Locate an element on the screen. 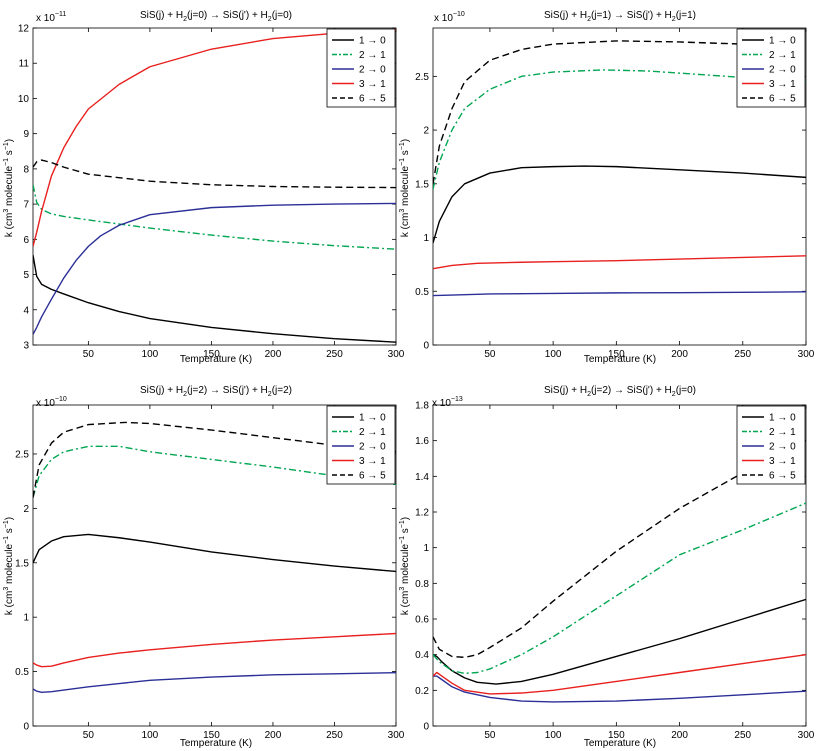 This screenshot has width=818, height=751. legend-entry: 3 → 1 is located at coordinates (372, 461).